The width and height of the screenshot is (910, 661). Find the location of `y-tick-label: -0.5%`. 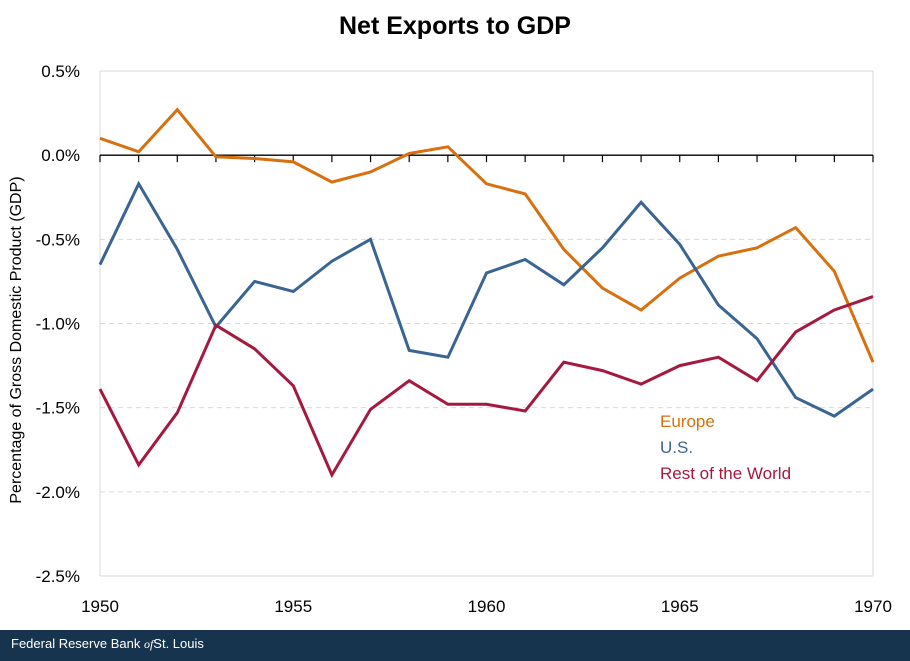

y-tick-label: -0.5% is located at coordinates (58, 239).